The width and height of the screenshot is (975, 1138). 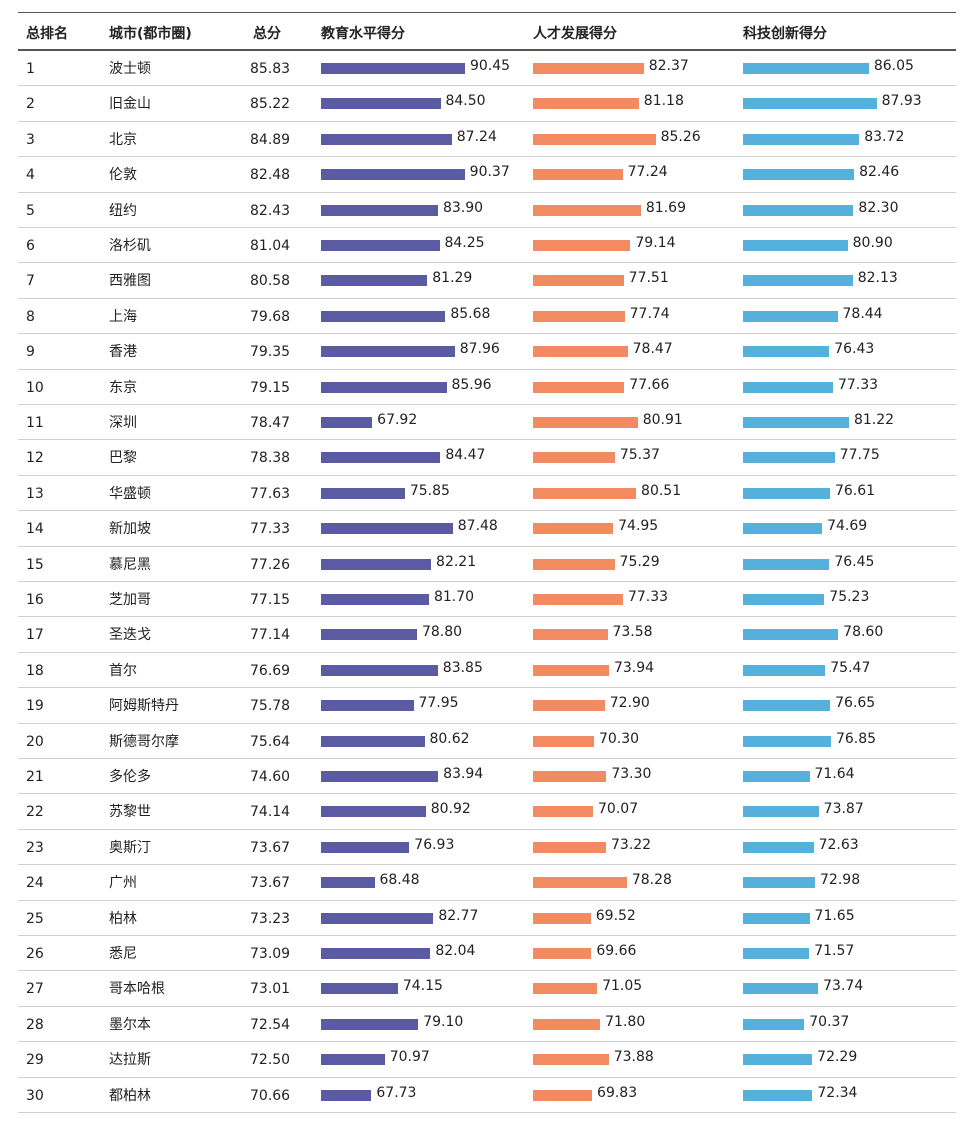 I want to click on tech-value-label: 70.37, so click(x=829, y=1021).